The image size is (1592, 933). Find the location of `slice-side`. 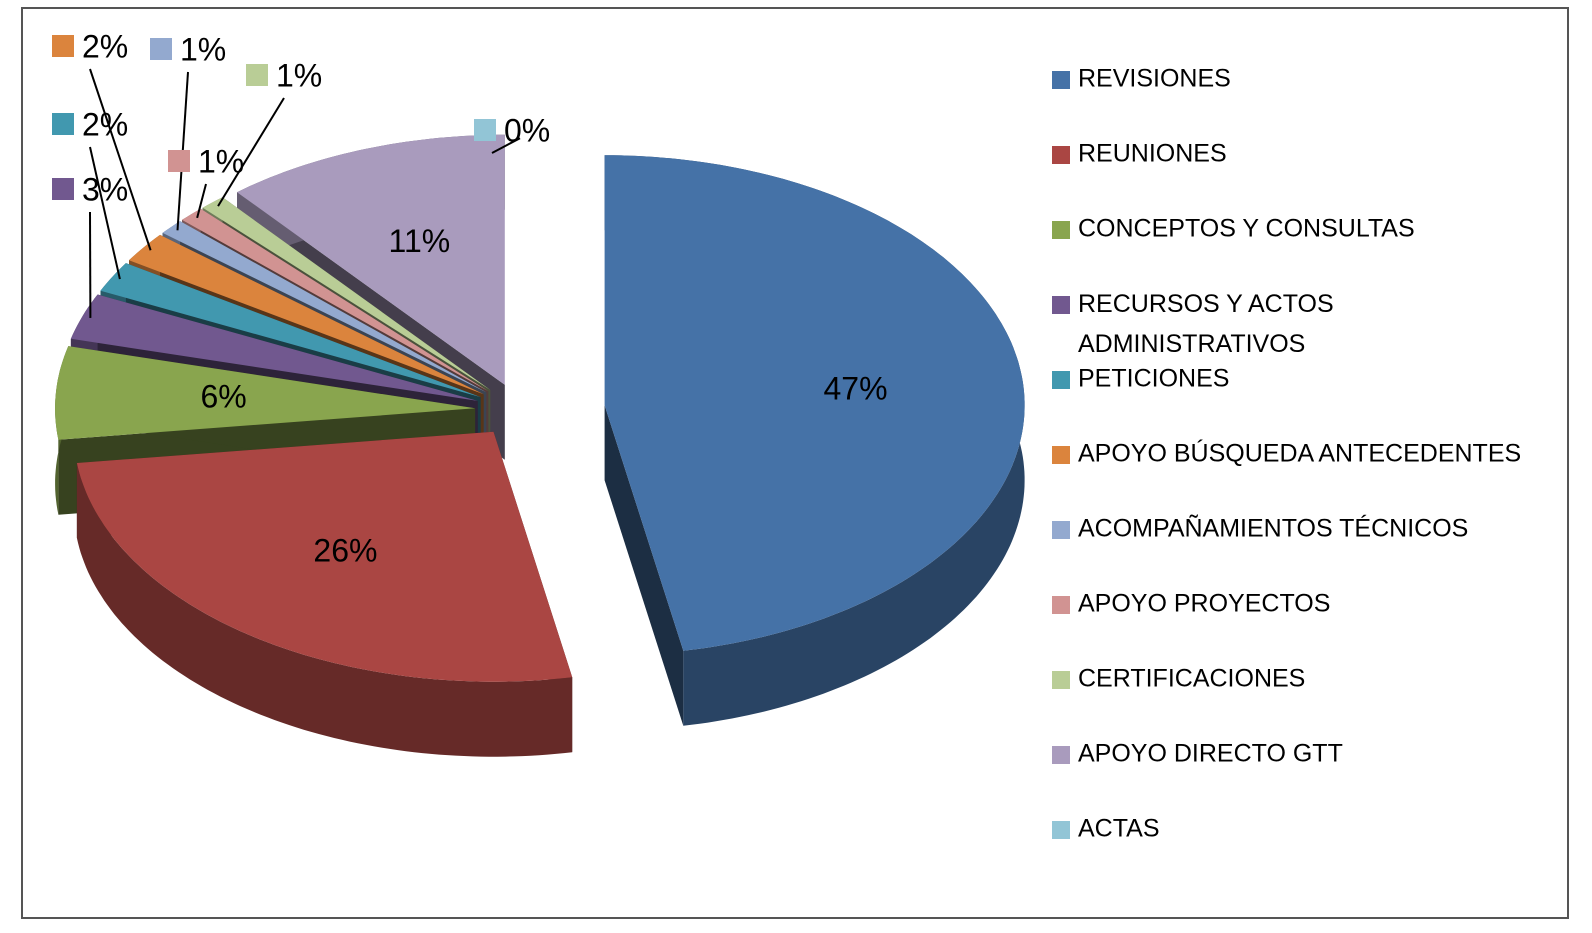

slice-side is located at coordinates (324, 610).